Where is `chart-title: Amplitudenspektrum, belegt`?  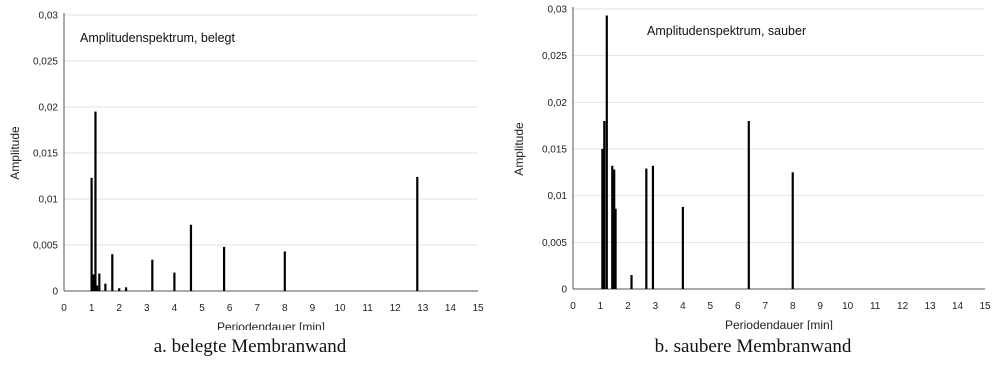 chart-title: Amplitudenspektrum, belegt is located at coordinates (157, 38).